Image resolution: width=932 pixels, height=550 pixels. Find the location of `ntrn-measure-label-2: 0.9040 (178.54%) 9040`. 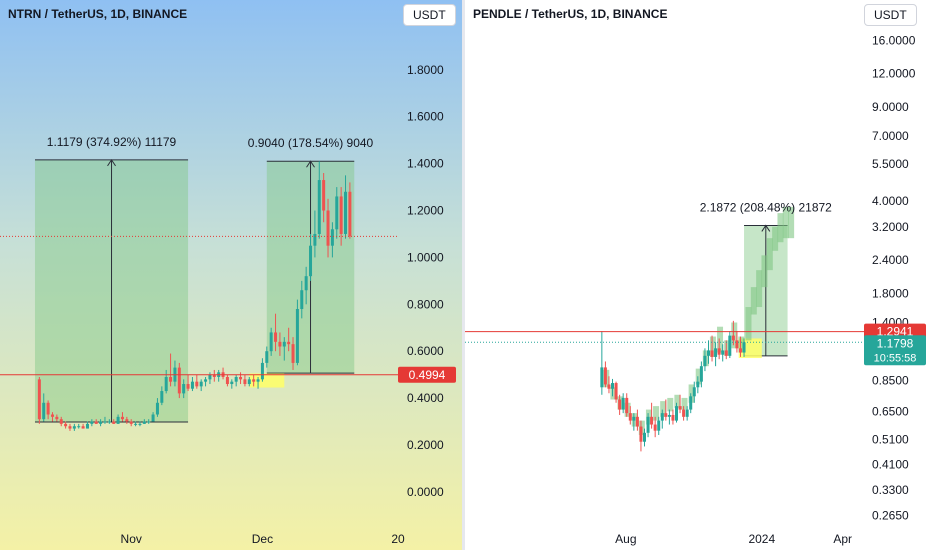

ntrn-measure-label-2: 0.9040 (178.54%) 9040 is located at coordinates (311, 143).